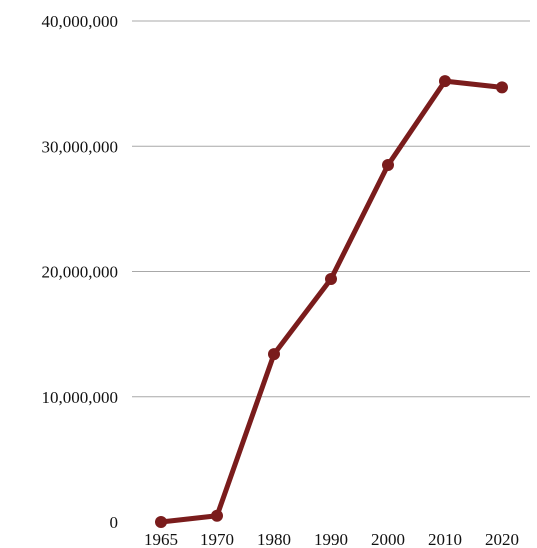 Image resolution: width=537 pixels, height=548 pixels. What do you see at coordinates (217, 539) in the screenshot?
I see `x-tick-label: 1970` at bounding box center [217, 539].